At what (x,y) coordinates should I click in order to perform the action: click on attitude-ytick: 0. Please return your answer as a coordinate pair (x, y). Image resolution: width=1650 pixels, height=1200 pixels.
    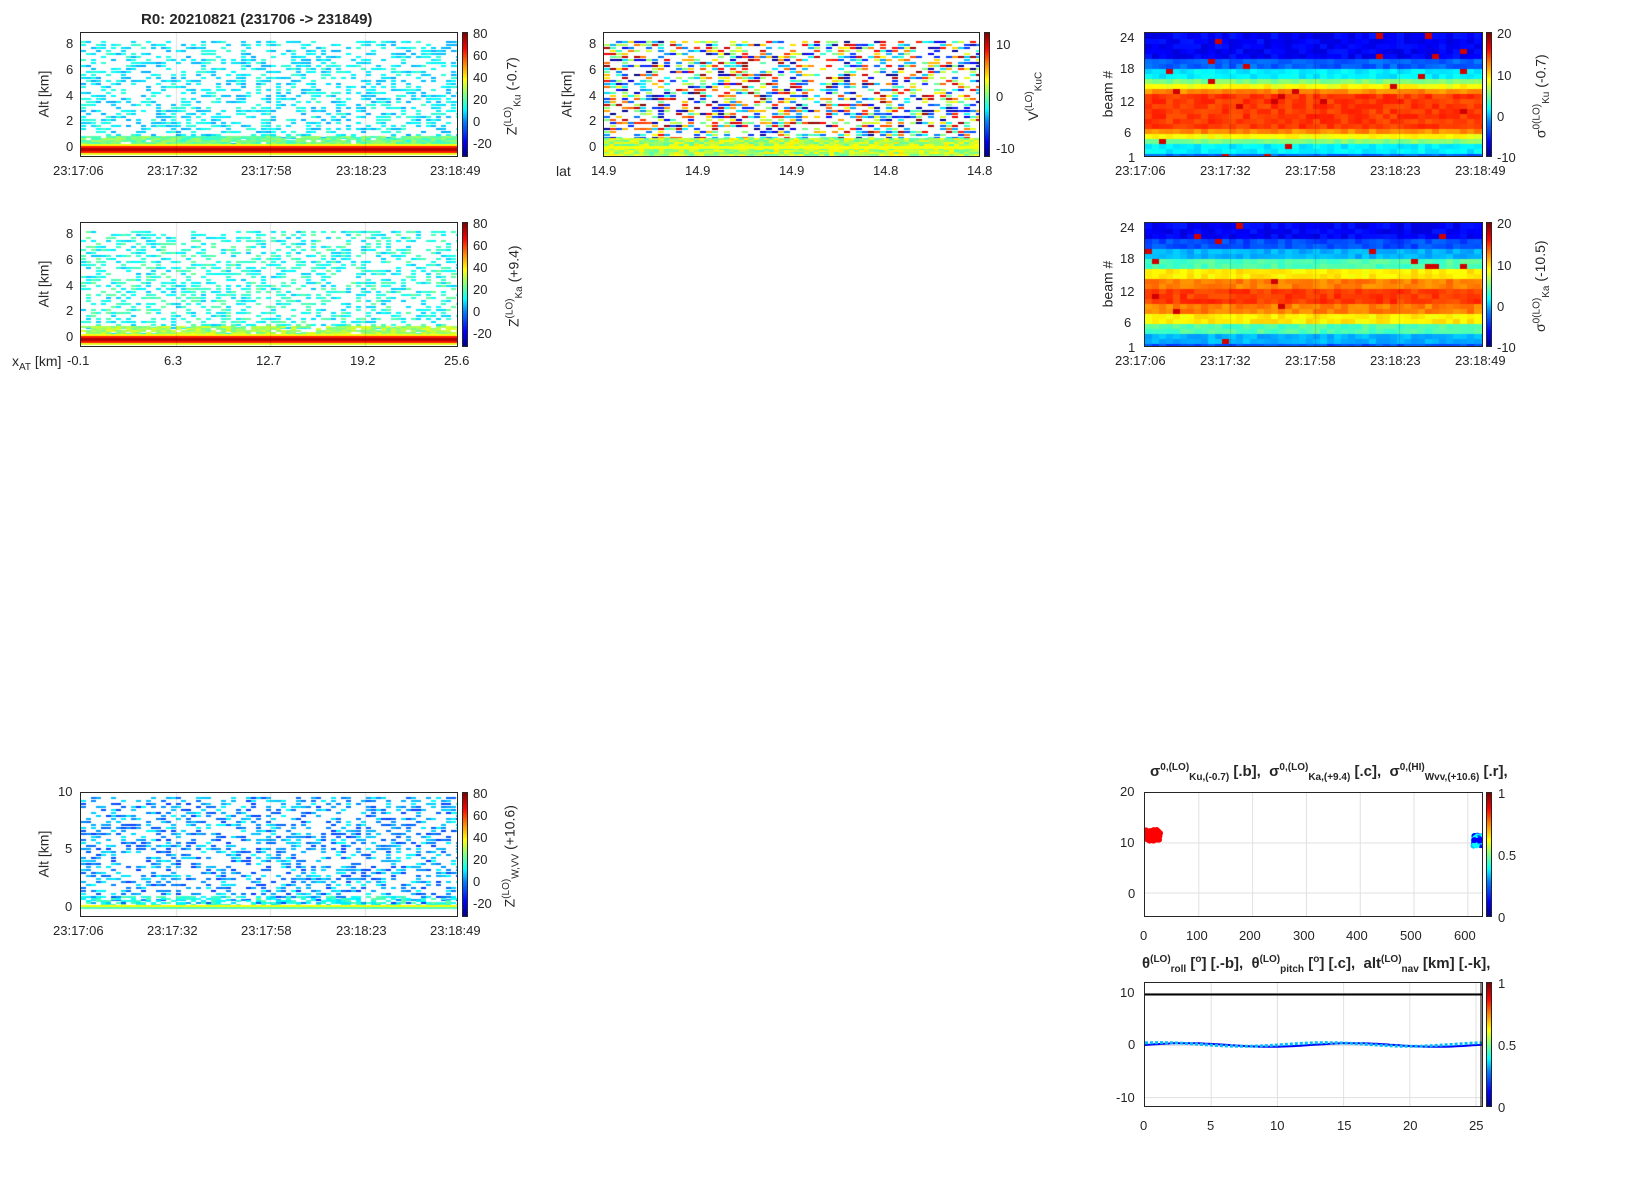
    Looking at the image, I should click on (1132, 1044).